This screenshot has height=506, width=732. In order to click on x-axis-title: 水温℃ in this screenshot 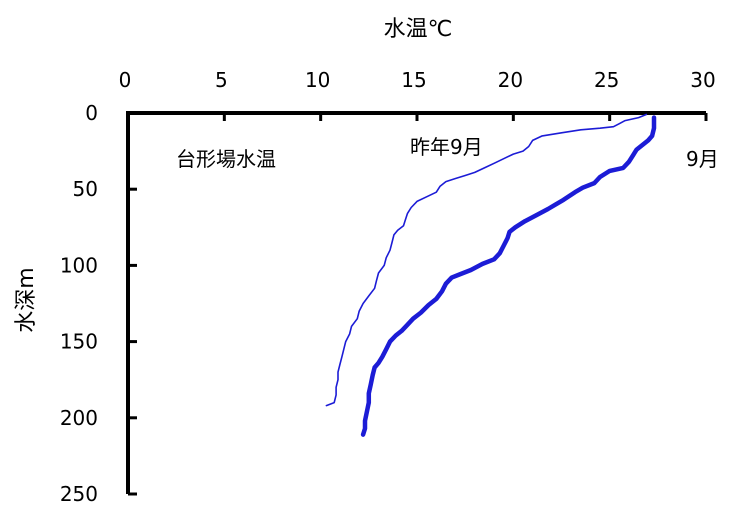, I will do `click(418, 29)`.